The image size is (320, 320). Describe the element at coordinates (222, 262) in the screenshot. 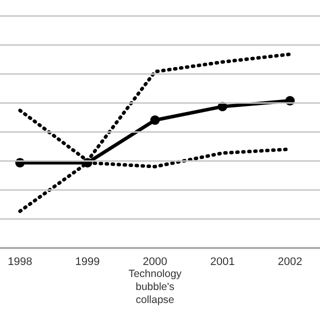

I see `x-tick-label: 2001` at that location.